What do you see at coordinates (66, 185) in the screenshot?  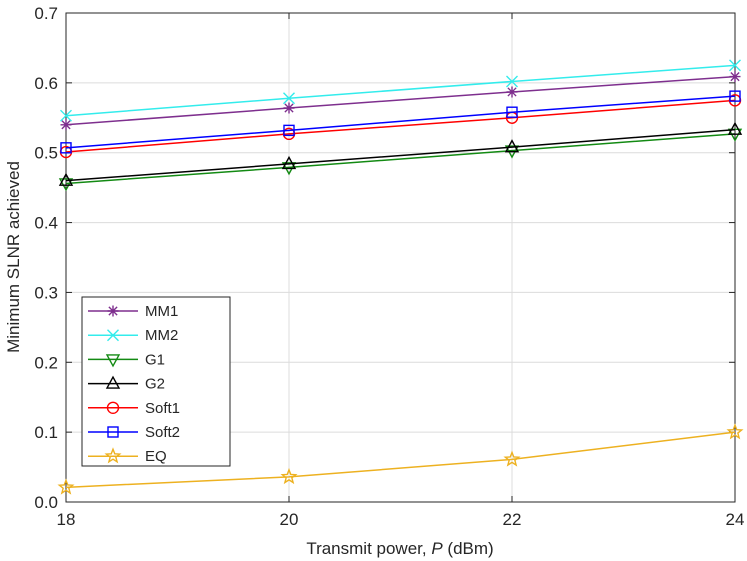 I see `data-point-g1` at bounding box center [66, 185].